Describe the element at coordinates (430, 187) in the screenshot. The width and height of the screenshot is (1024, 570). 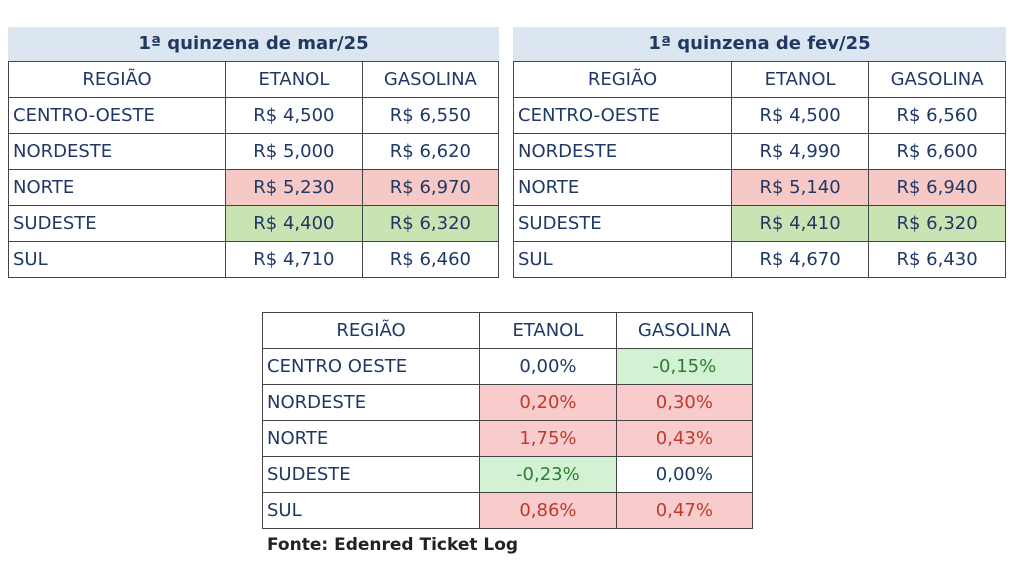
I see `value-cell: R$ 6,970` at that location.